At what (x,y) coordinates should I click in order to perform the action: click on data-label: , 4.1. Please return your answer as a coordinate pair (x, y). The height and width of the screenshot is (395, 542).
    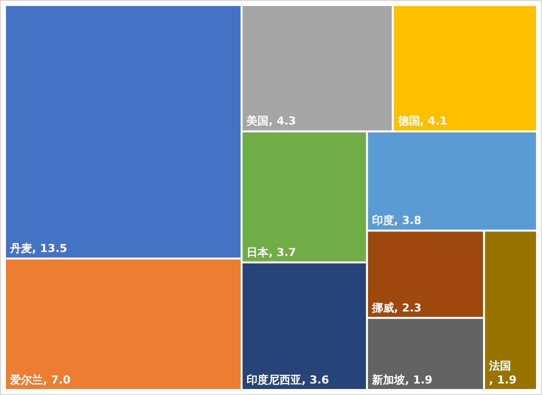
    Looking at the image, I should click on (434, 121).